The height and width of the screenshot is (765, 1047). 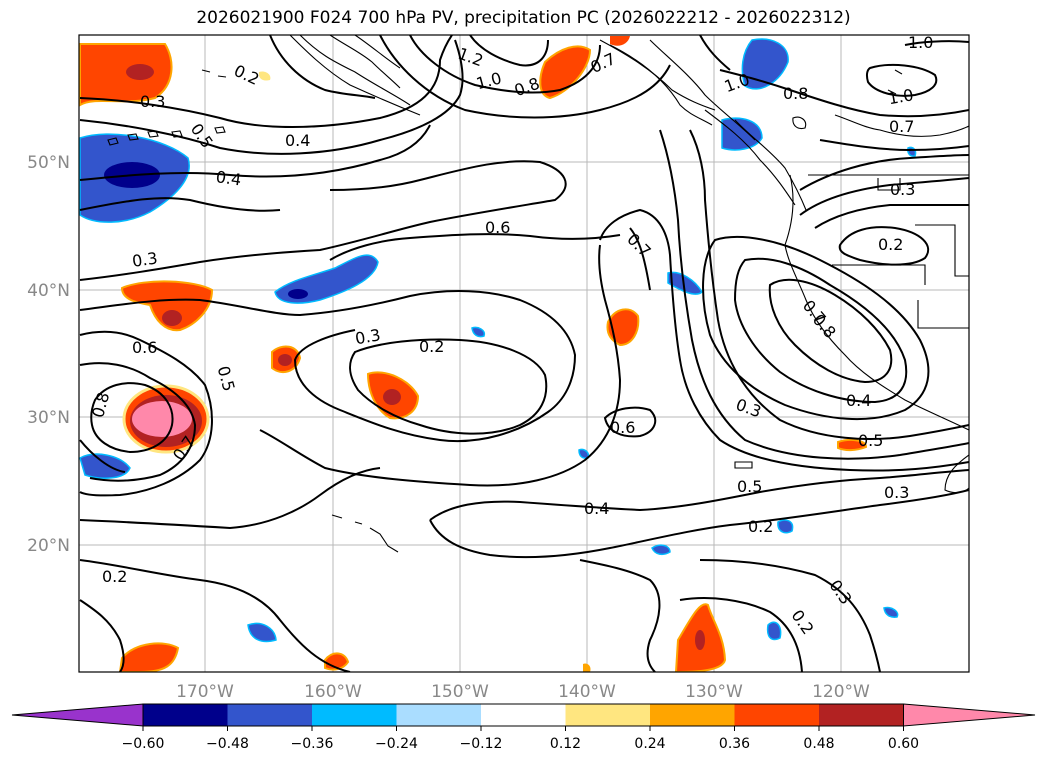 What do you see at coordinates (795, 93) in the screenshot?
I see `contour-label: 0.8` at bounding box center [795, 93].